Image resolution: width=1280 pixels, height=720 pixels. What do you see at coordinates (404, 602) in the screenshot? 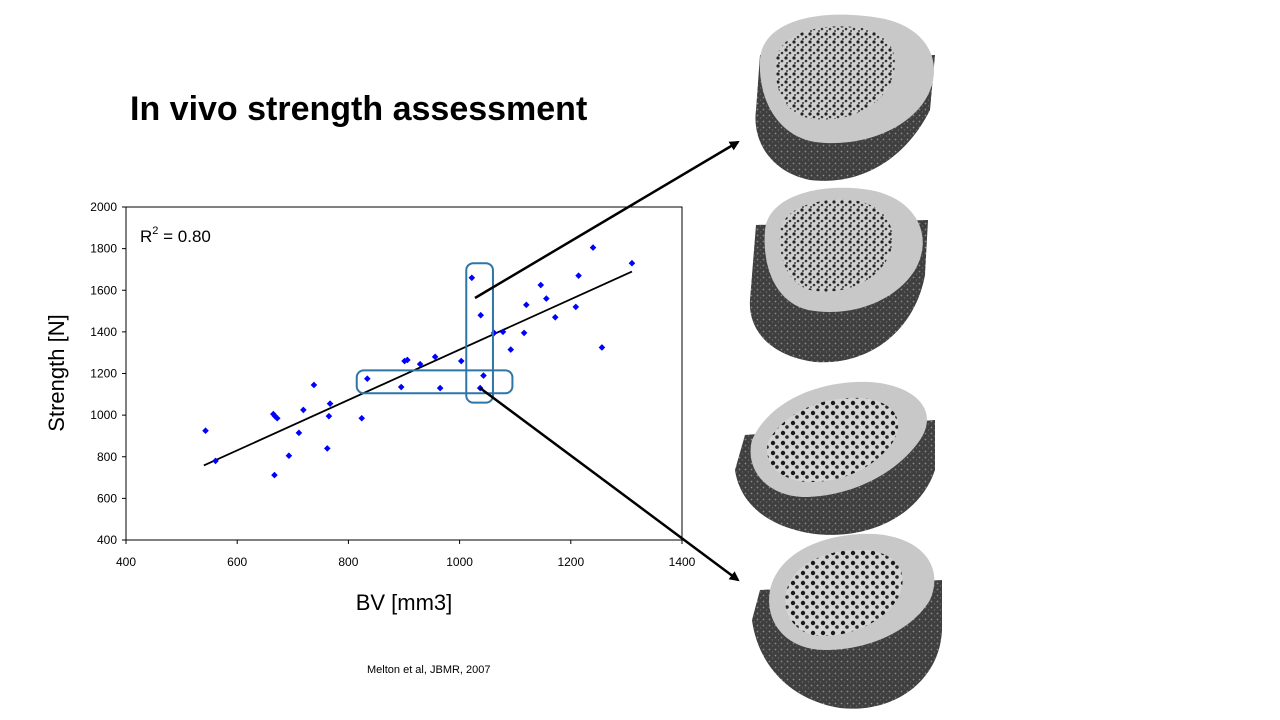
I see `x-axis-title: BV [mm3]` at bounding box center [404, 602].